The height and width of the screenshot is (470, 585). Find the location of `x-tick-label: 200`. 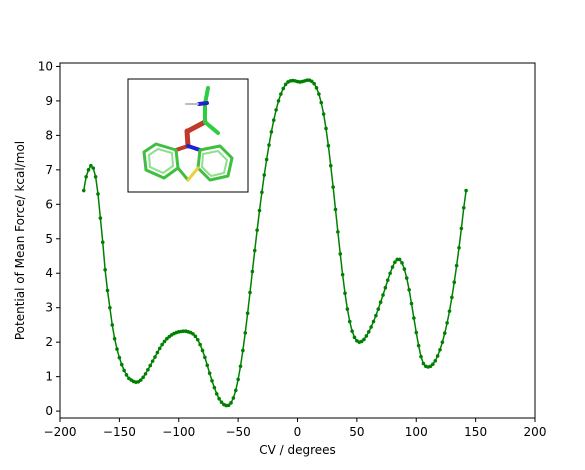

x-tick-label: 200 is located at coordinates (535, 432).